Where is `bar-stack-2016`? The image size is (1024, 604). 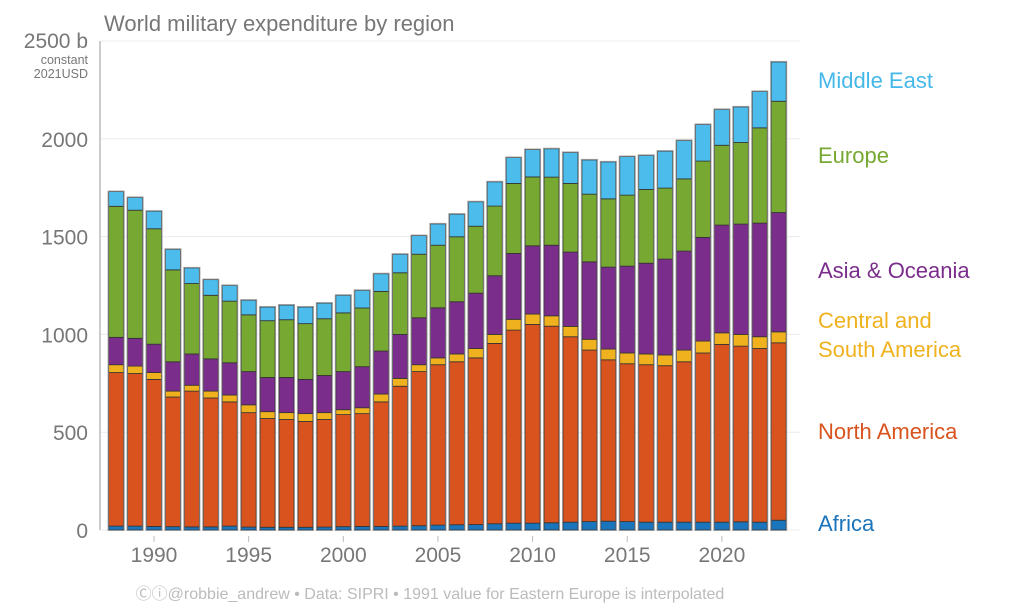
bar-stack-2016 is located at coordinates (646, 342).